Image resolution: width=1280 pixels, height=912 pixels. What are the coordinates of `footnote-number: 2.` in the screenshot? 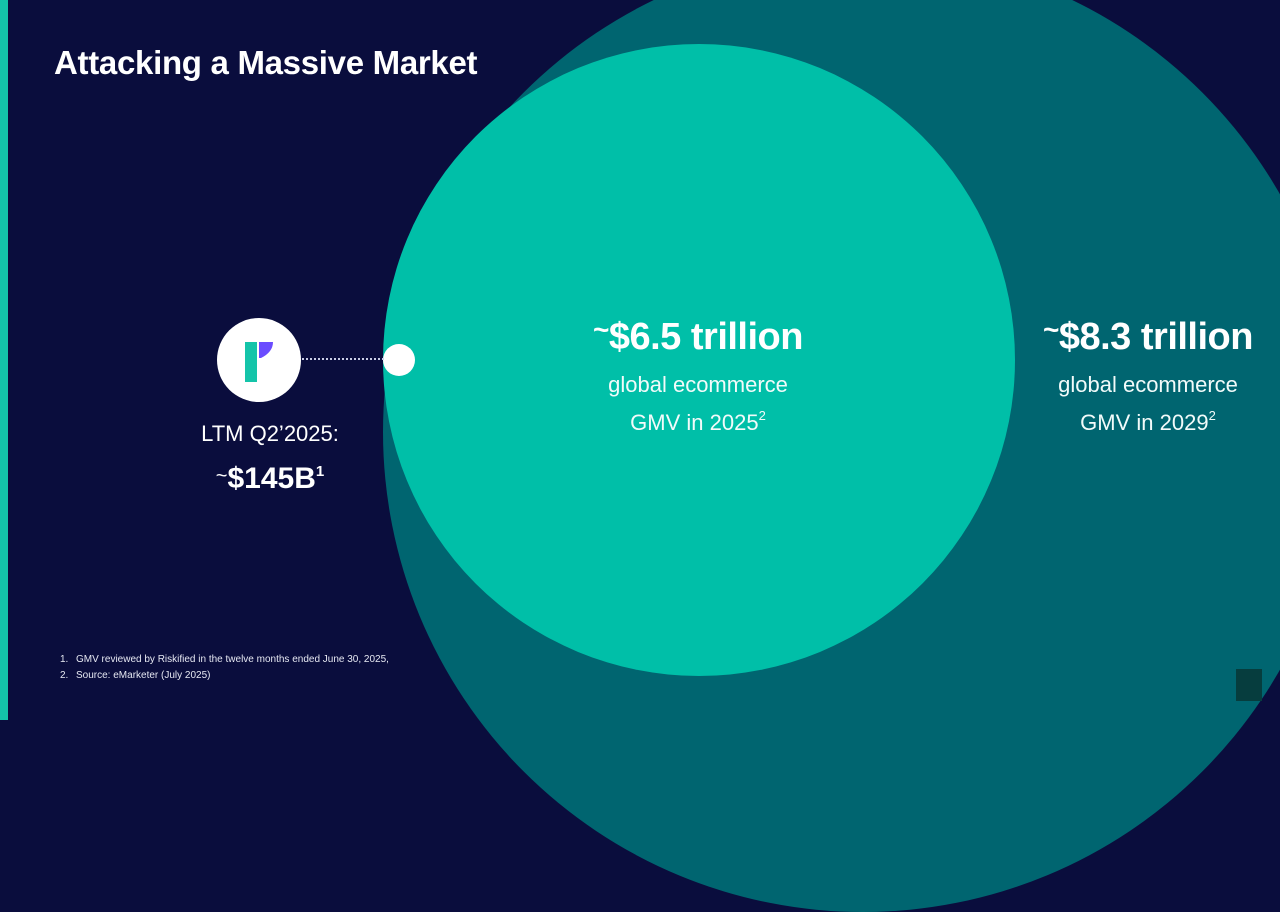 It's located at (64, 675).